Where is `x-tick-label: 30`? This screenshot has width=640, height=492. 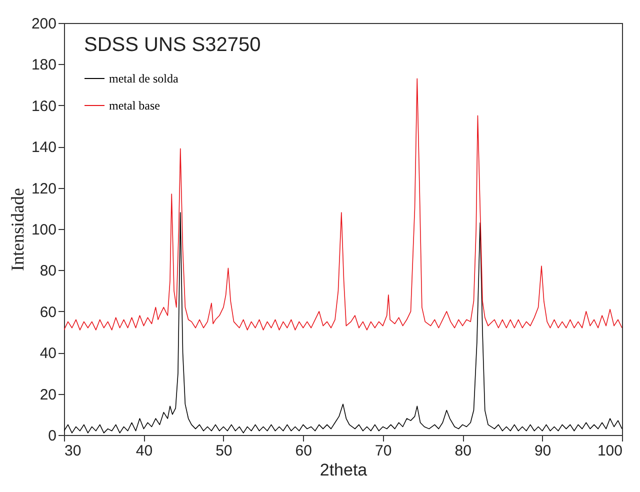
x-tick-label: 30 is located at coordinates (73, 451).